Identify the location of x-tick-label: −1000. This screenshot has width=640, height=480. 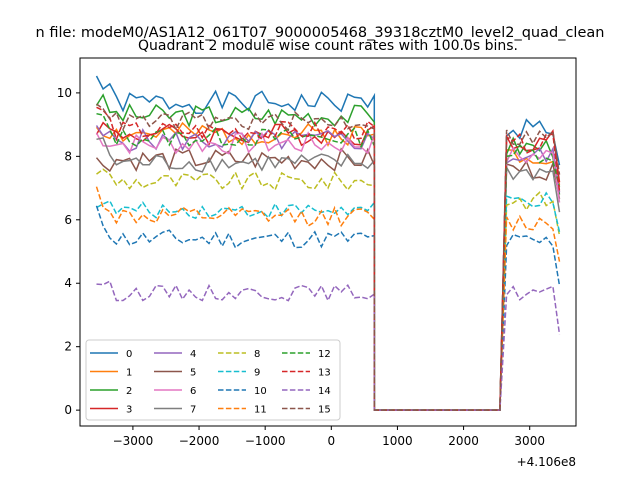
(265, 441).